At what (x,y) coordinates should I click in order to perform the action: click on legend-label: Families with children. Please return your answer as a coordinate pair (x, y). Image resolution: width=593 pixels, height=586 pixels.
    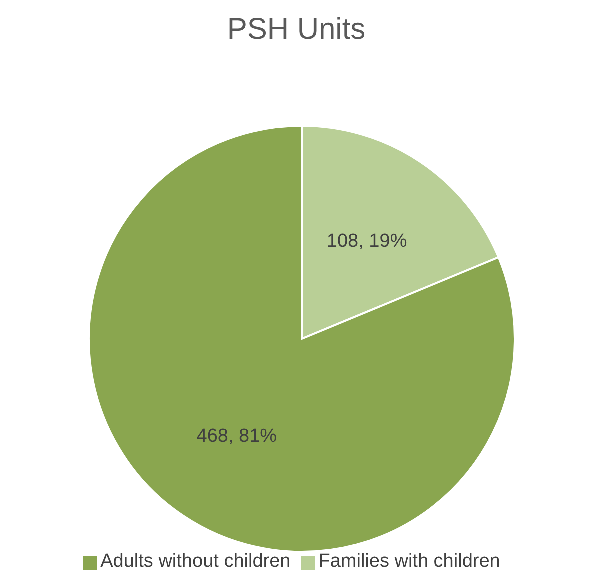
    Looking at the image, I should click on (409, 561).